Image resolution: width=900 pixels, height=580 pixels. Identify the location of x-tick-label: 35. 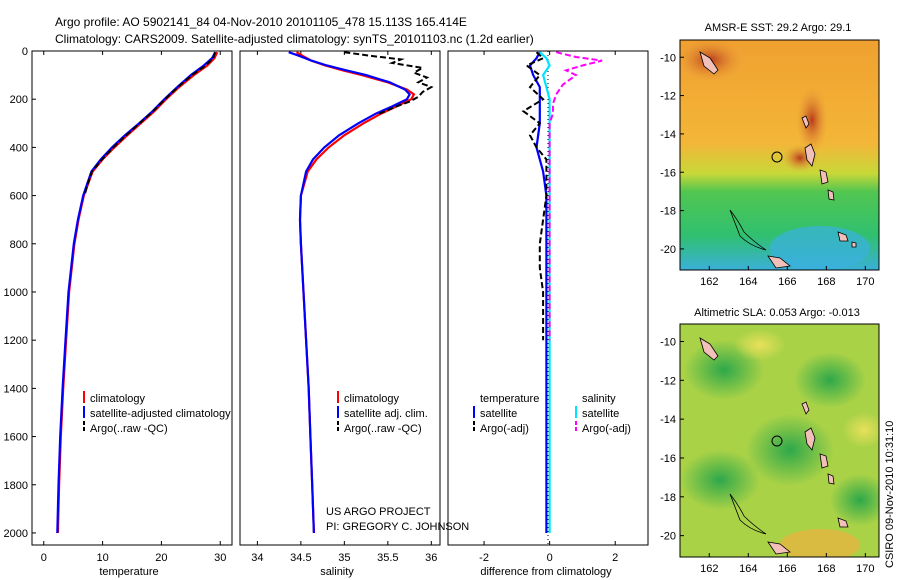
(344, 558).